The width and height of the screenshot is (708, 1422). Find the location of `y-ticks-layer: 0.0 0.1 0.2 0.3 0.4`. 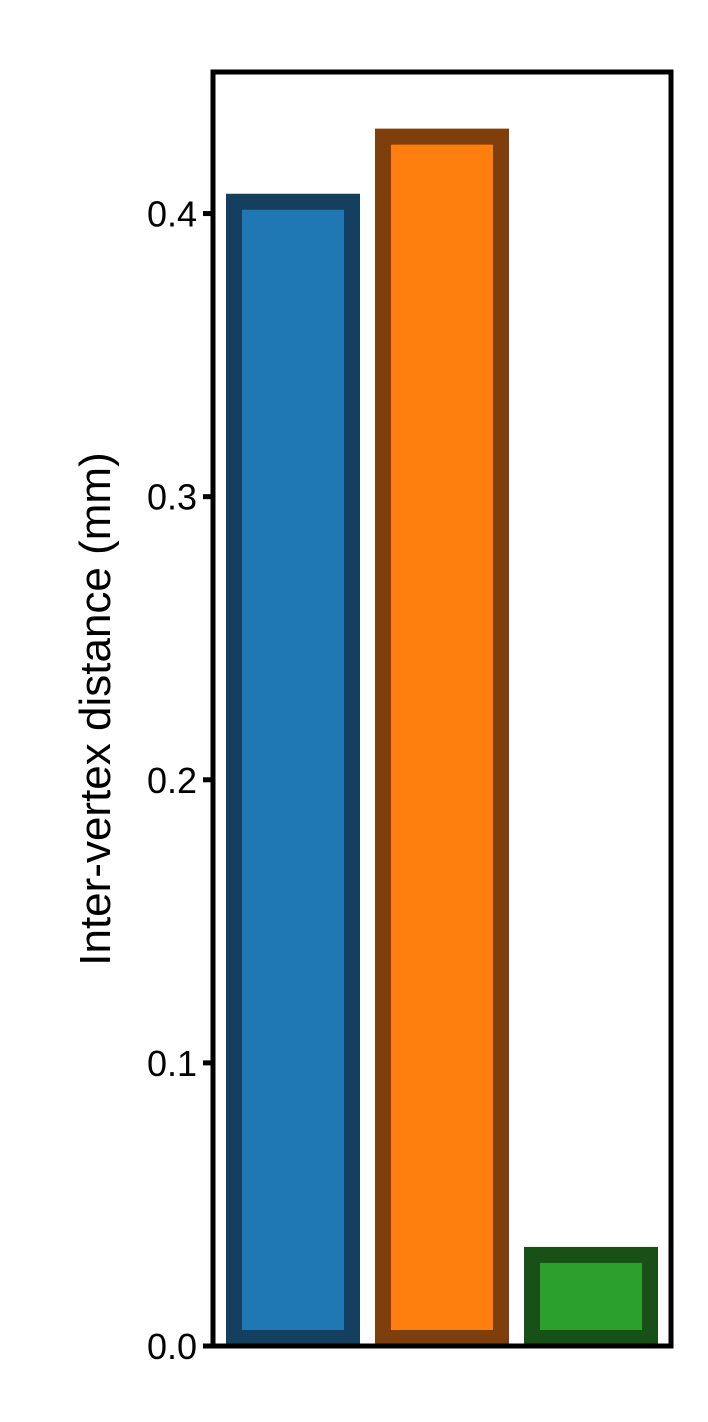

y-ticks-layer: 0.0 0.1 0.2 0.3 0.4 is located at coordinates (180, 780).